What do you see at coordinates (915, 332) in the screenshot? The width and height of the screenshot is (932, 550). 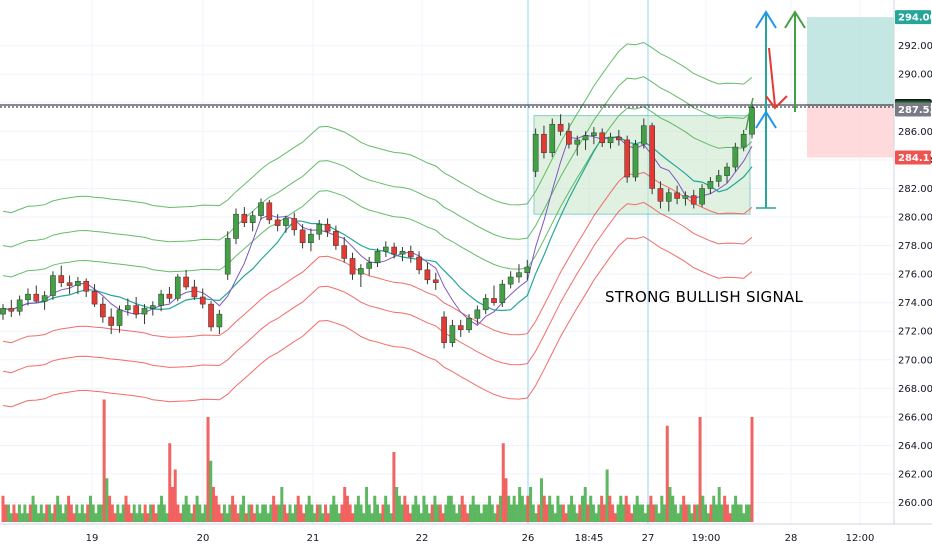 I see `price-tick-label: 272.00` at bounding box center [915, 332].